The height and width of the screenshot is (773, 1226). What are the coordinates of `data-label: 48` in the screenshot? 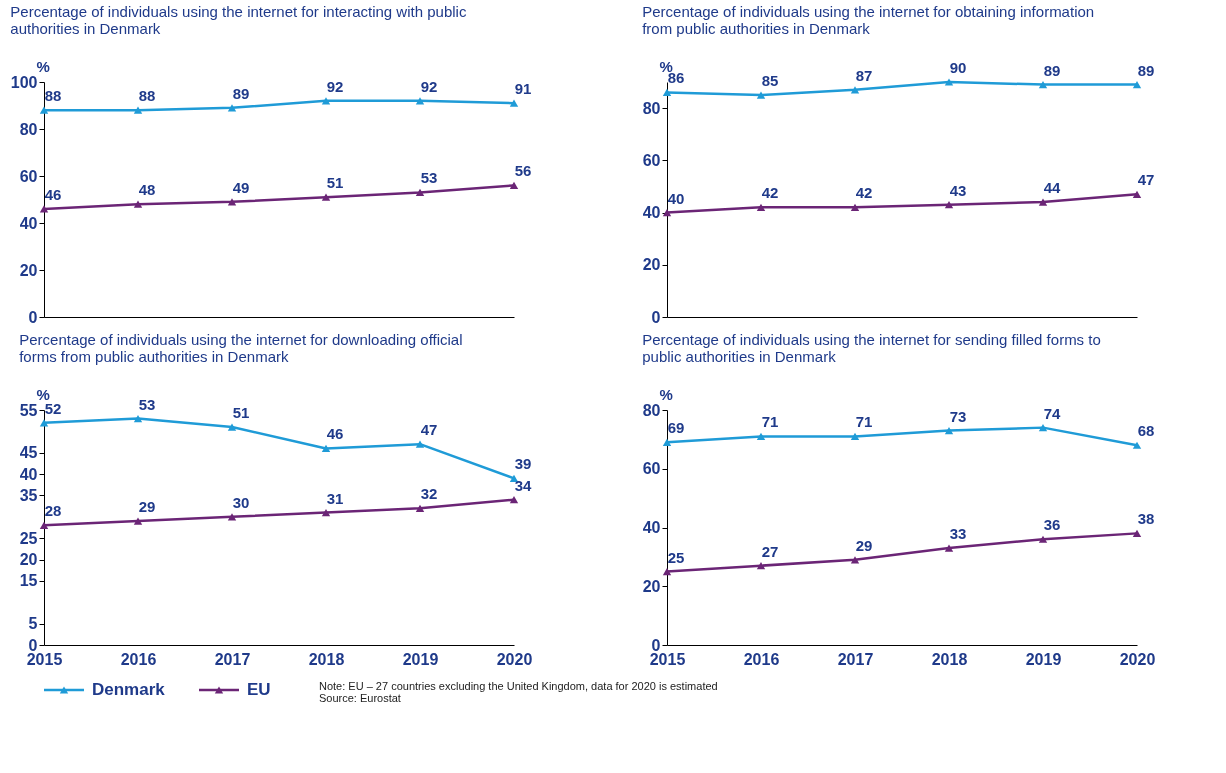 It's located at (147, 190).